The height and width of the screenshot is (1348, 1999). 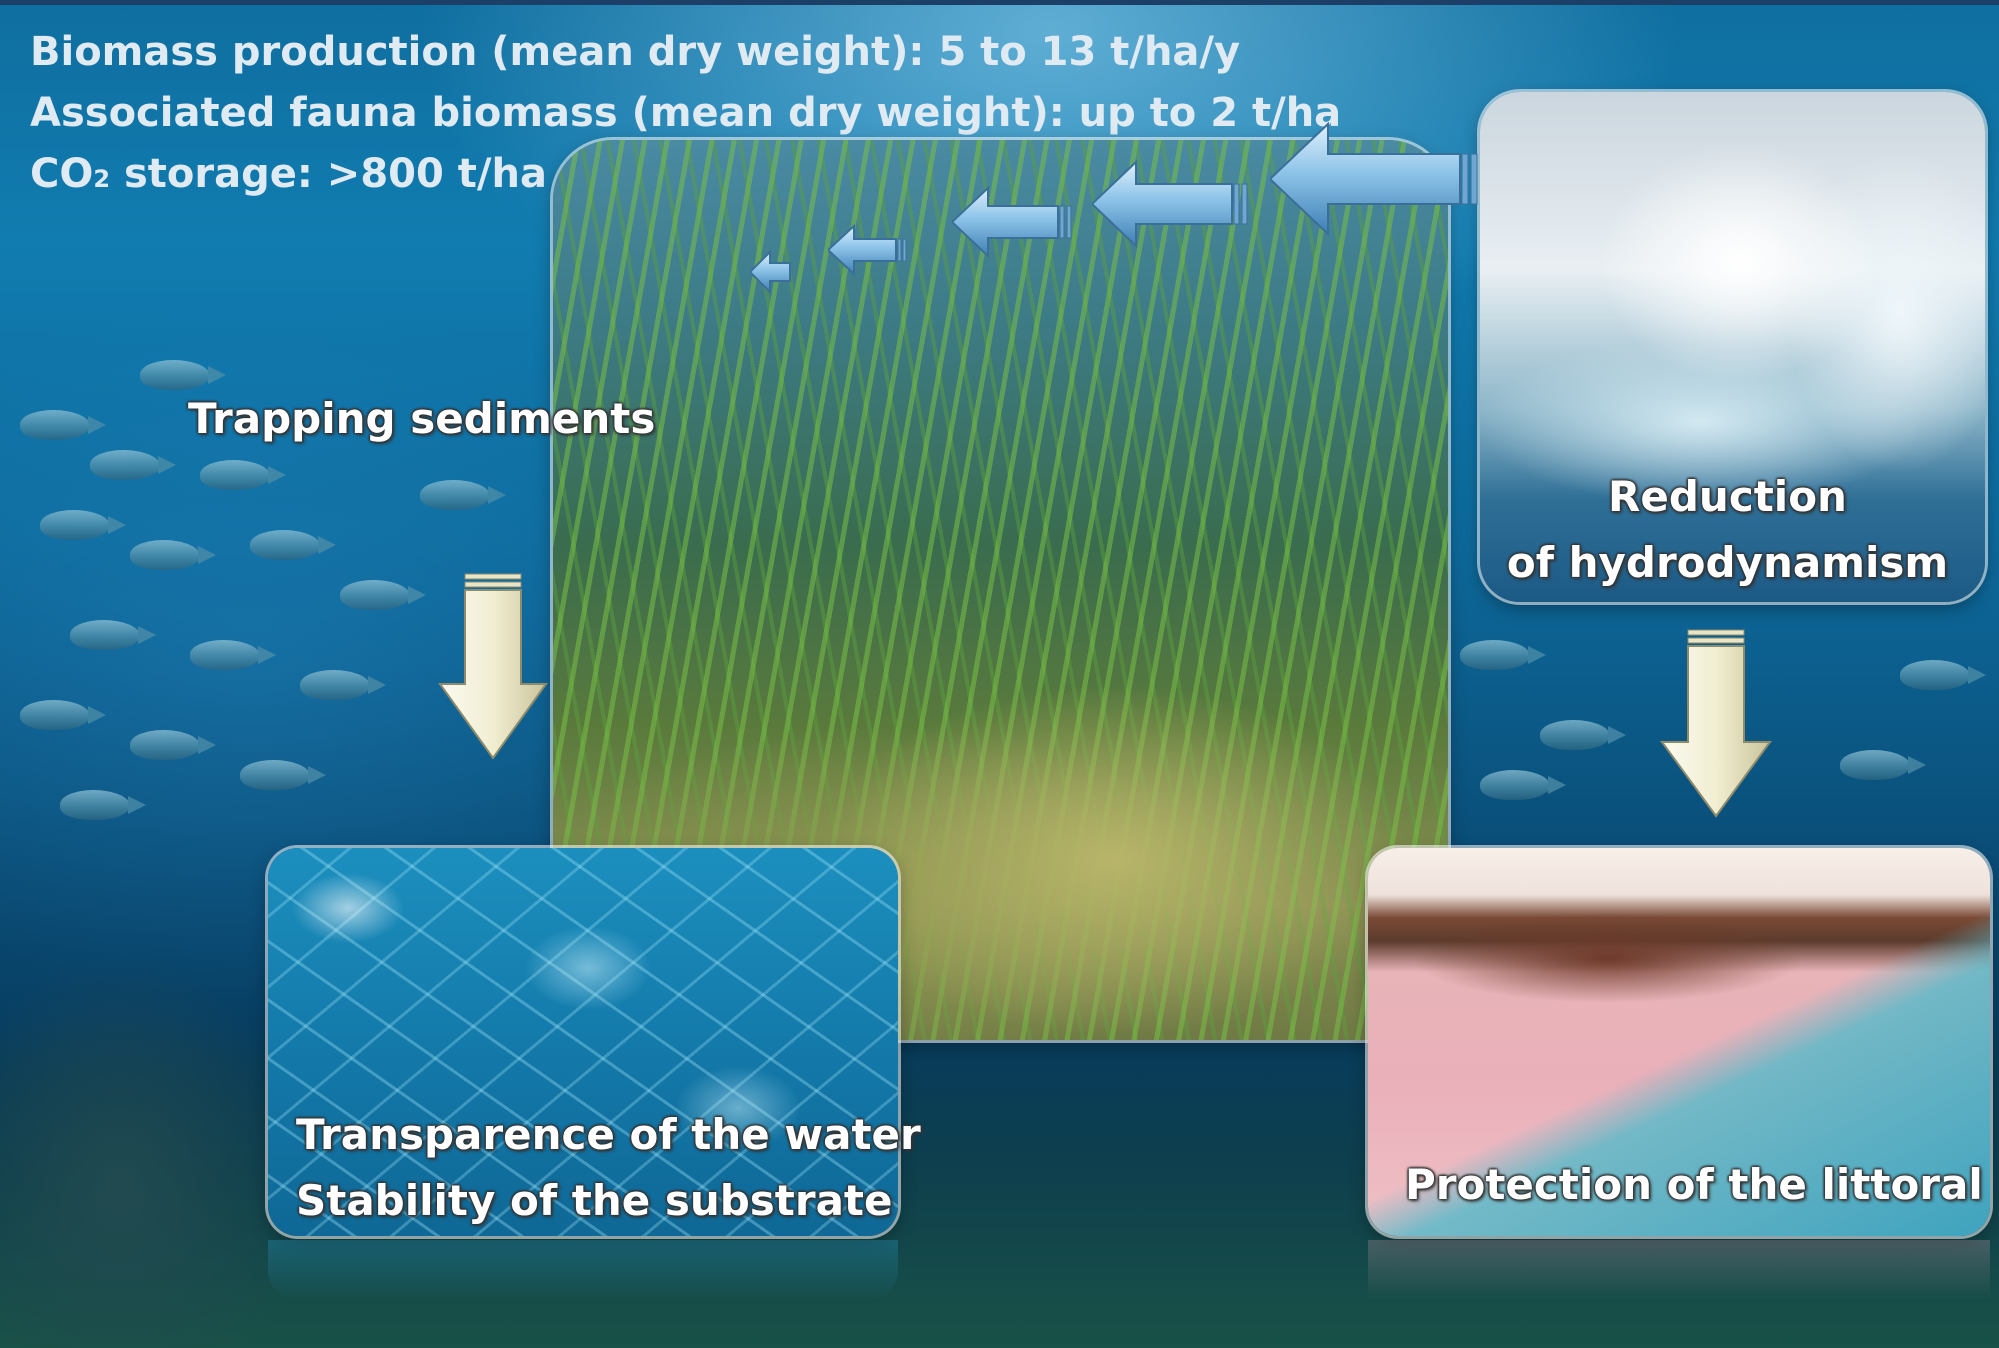 I want to click on rocks-background, so click(x=150, y=1149).